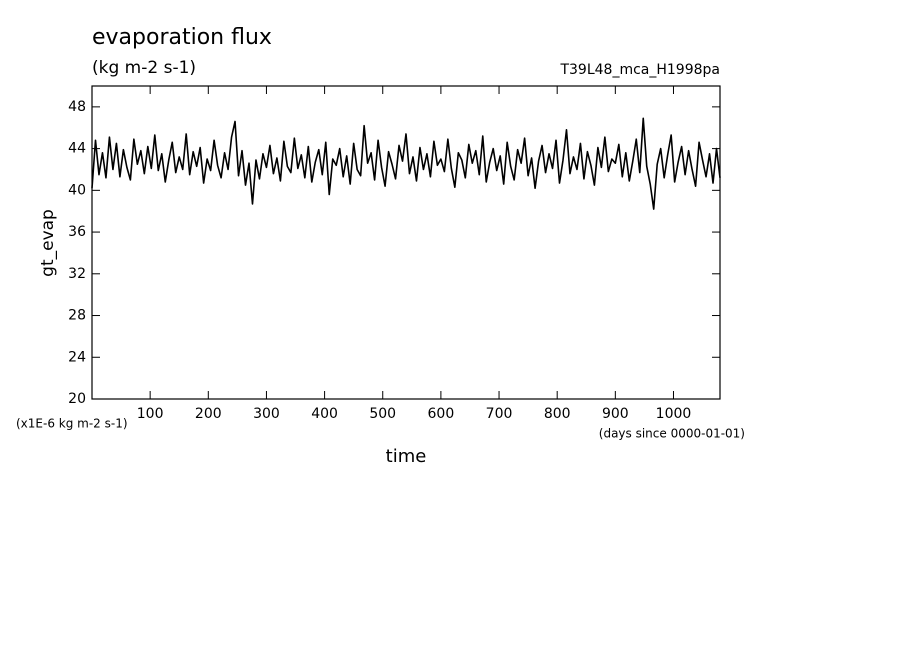 The image size is (904, 654). I want to click on y-tick-label: 40, so click(77, 190).